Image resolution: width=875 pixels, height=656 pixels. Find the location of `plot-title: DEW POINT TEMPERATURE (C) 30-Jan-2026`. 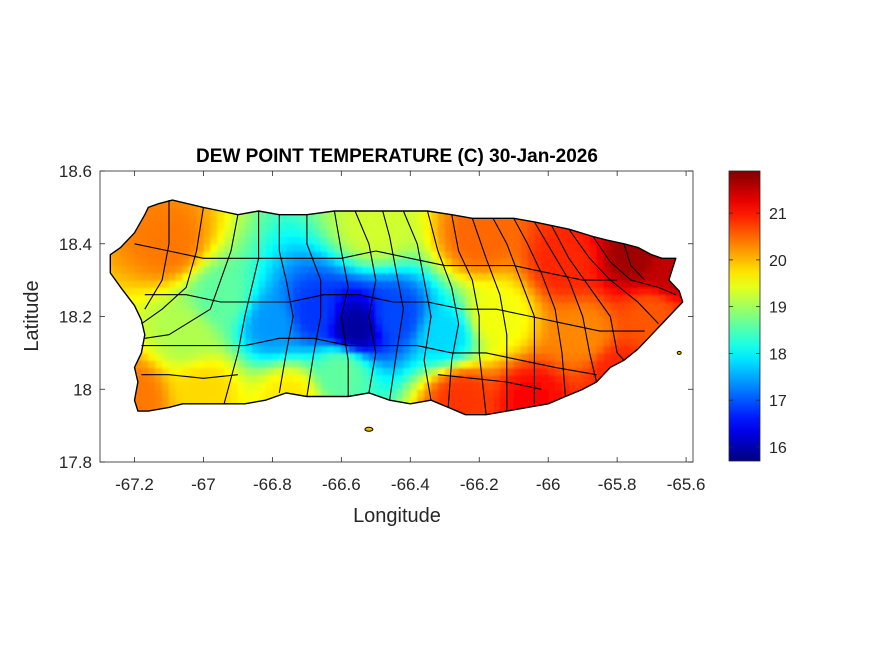

plot-title: DEW POINT TEMPERATURE (C) 30-Jan-2026 is located at coordinates (397, 156).